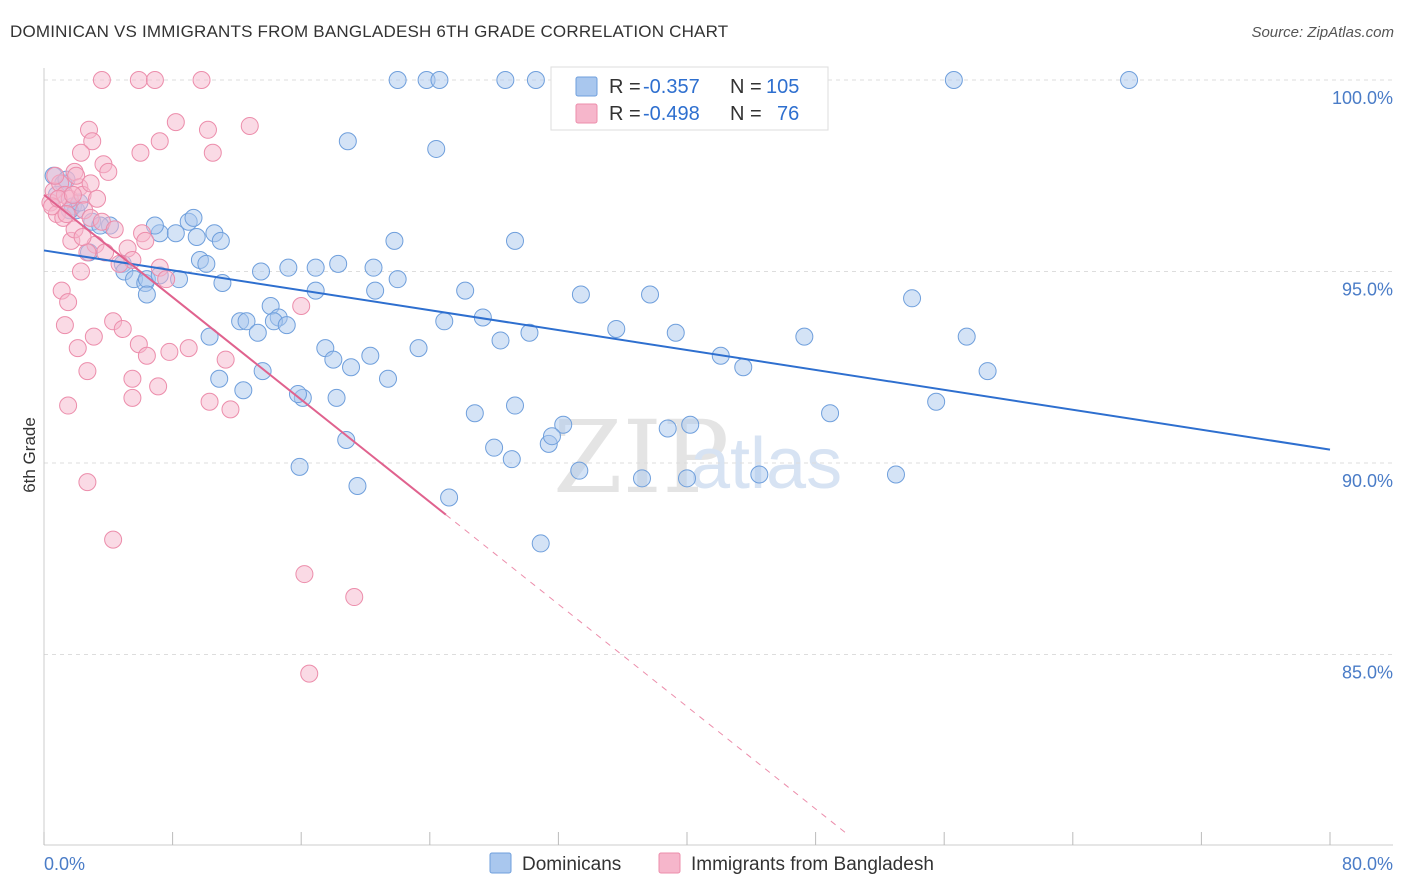 The width and height of the screenshot is (1406, 892). What do you see at coordinates (586, 86) in the screenshot?
I see `legend-swatch-blue` at bounding box center [586, 86].